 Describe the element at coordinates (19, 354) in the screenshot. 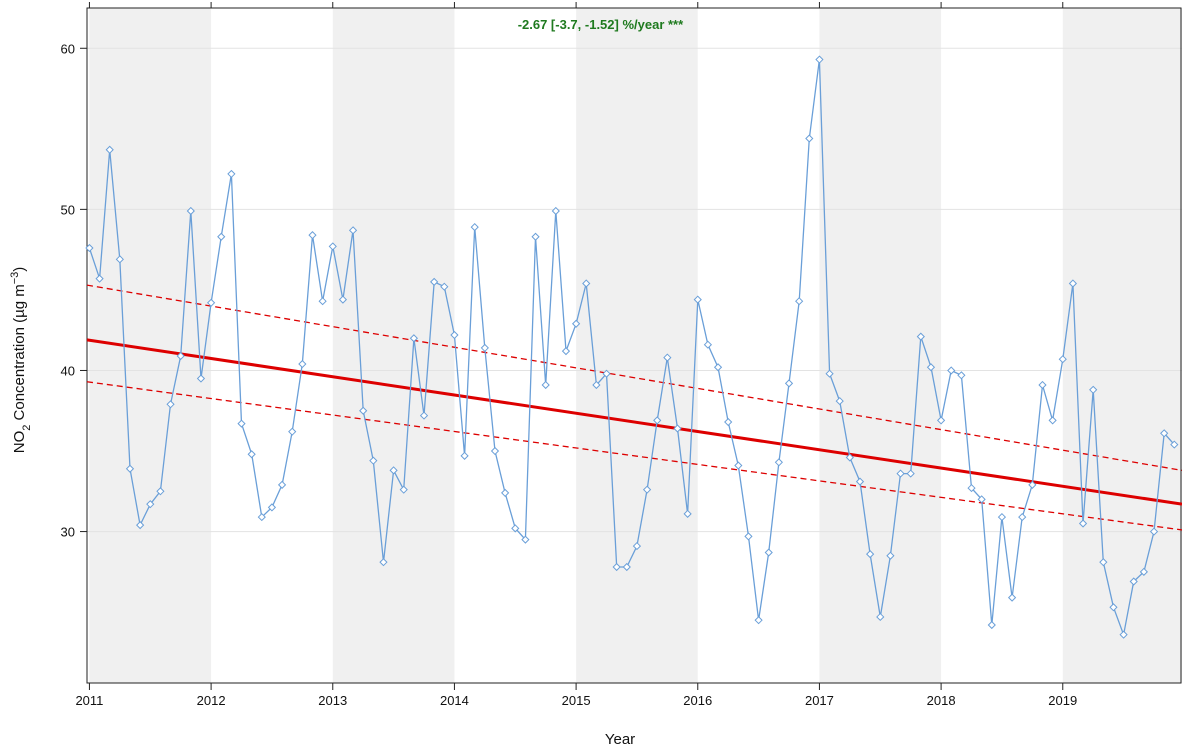

I see `y-axis-label-middle: Concentration (µg m` at that location.